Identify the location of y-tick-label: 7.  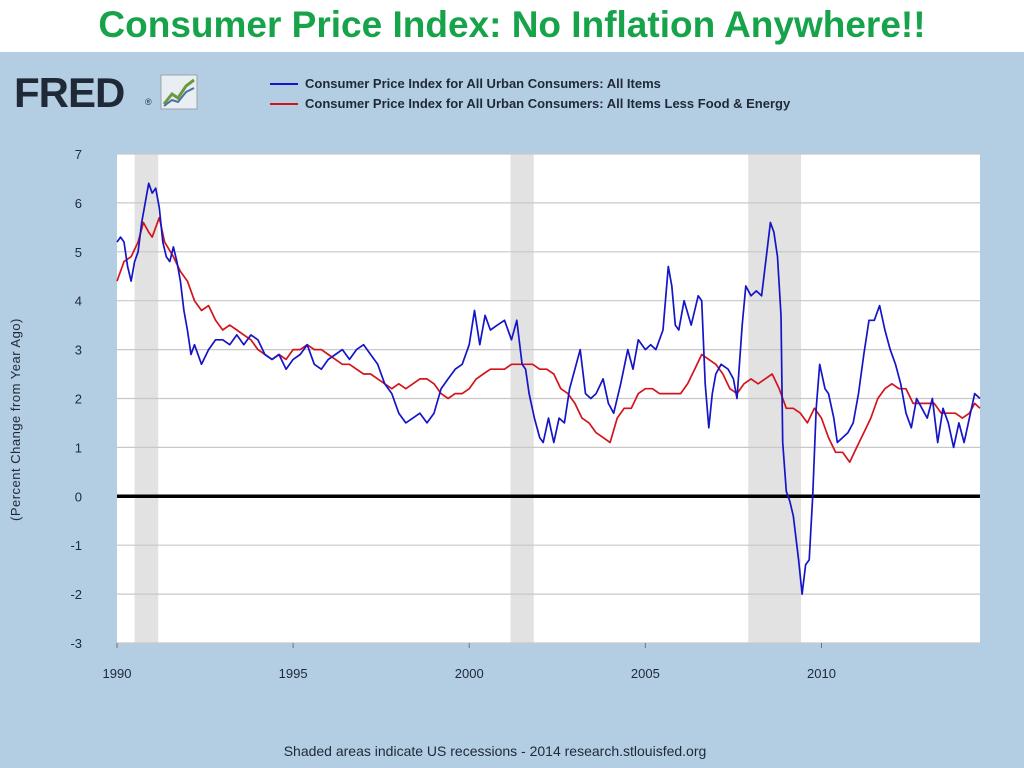
(78, 154).